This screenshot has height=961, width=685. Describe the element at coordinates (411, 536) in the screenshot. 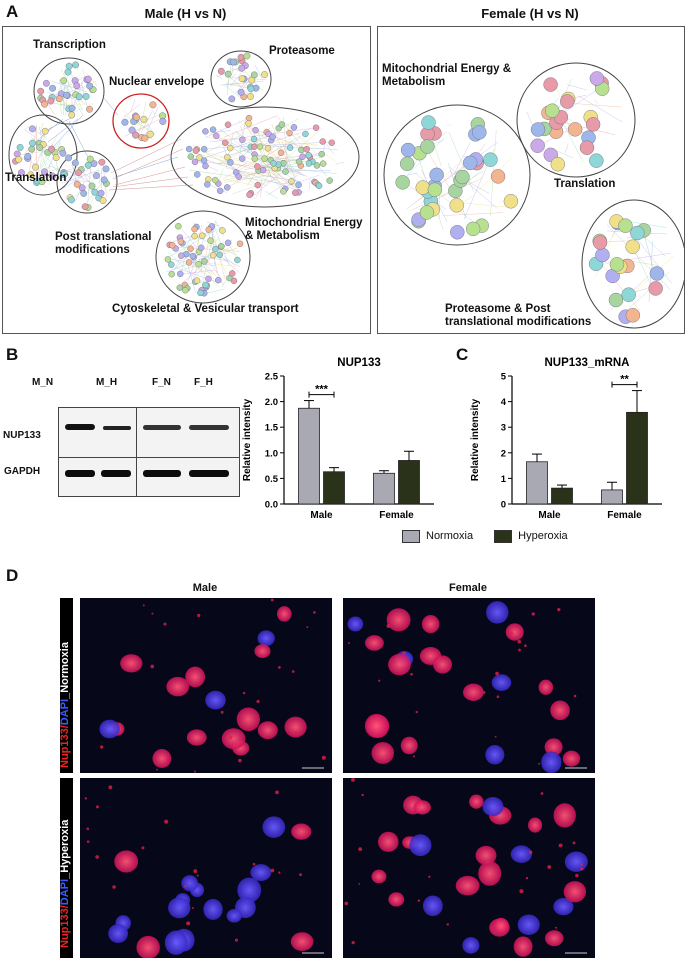

I see `legend-swatch-normoxia` at that location.